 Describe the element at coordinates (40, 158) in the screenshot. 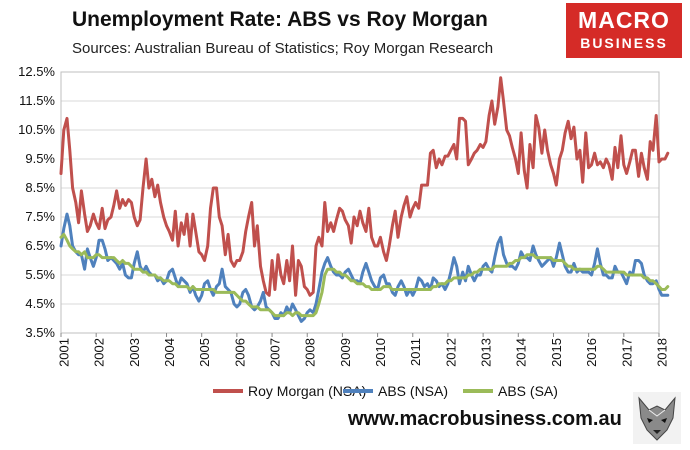

I see `y-tick-label: 9.5%` at that location.